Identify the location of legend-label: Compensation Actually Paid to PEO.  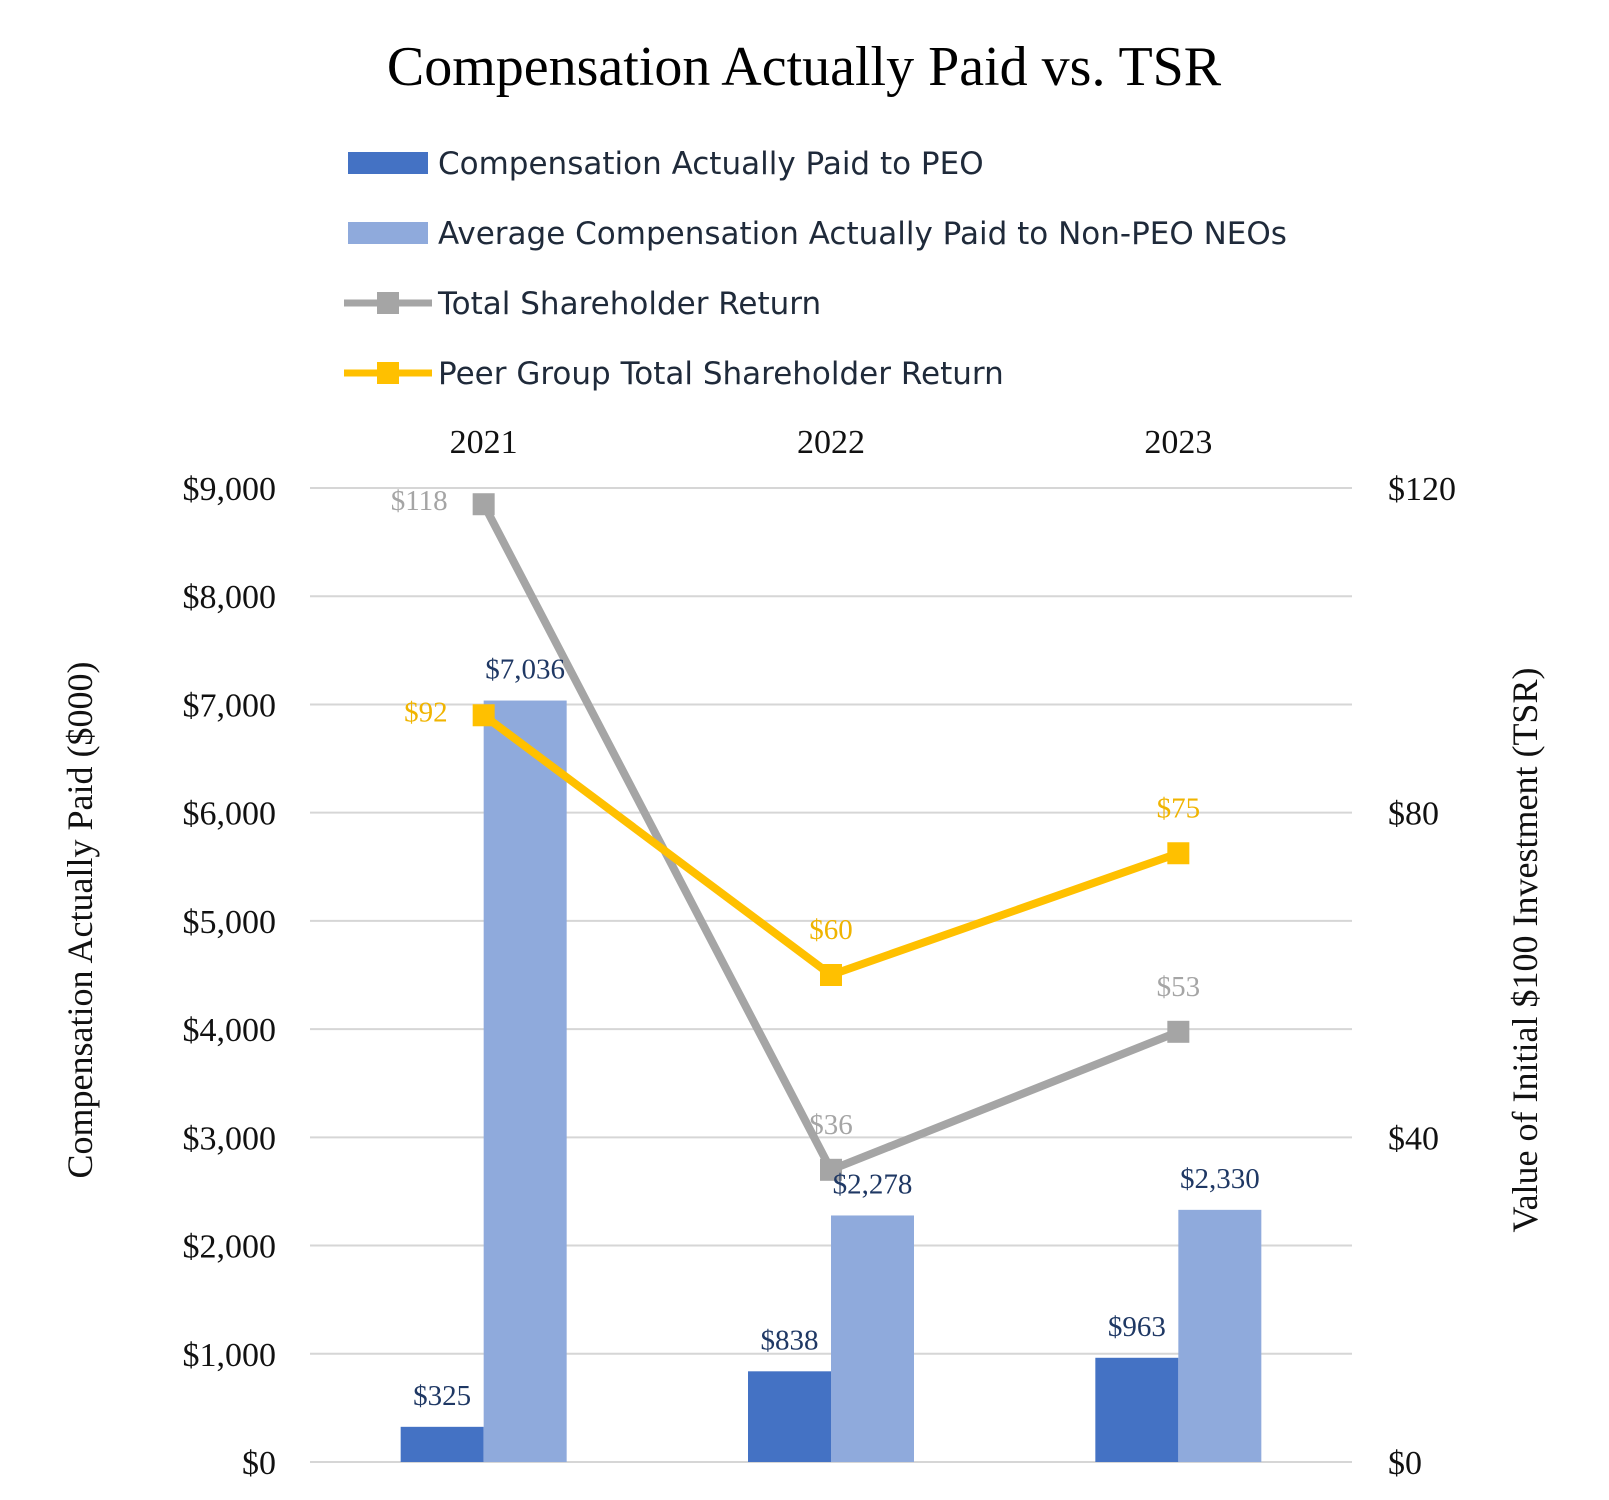
(711, 164).